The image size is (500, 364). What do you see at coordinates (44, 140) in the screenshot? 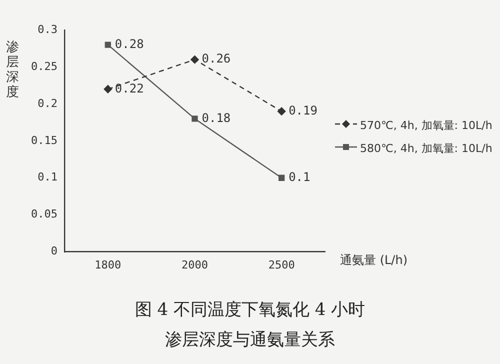
I see `y-tick-label: 0.15` at bounding box center [44, 140].